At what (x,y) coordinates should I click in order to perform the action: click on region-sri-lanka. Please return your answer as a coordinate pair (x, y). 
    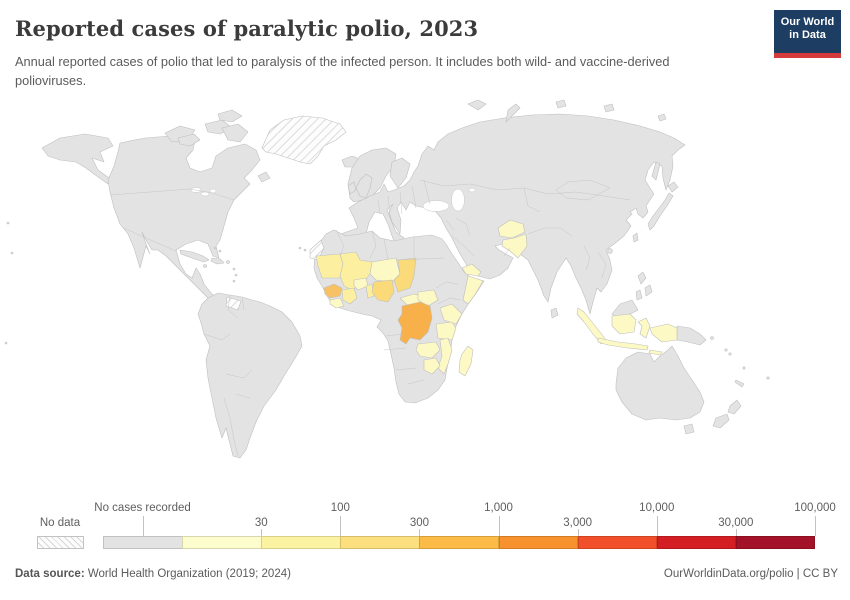
    Looking at the image, I should click on (554, 313).